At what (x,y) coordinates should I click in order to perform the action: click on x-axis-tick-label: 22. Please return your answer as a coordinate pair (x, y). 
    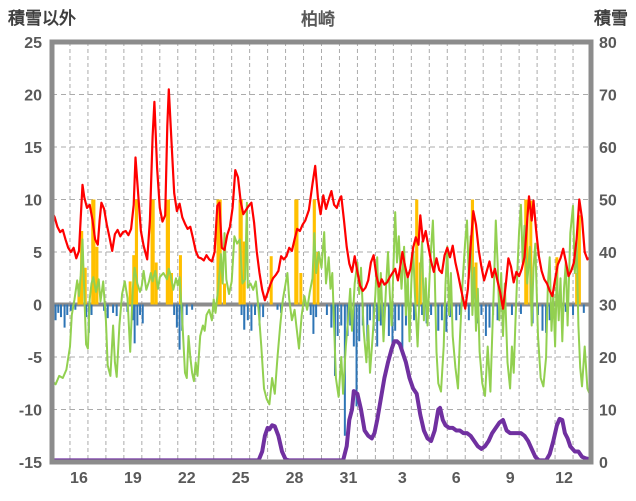
    Looking at the image, I should click on (187, 478).